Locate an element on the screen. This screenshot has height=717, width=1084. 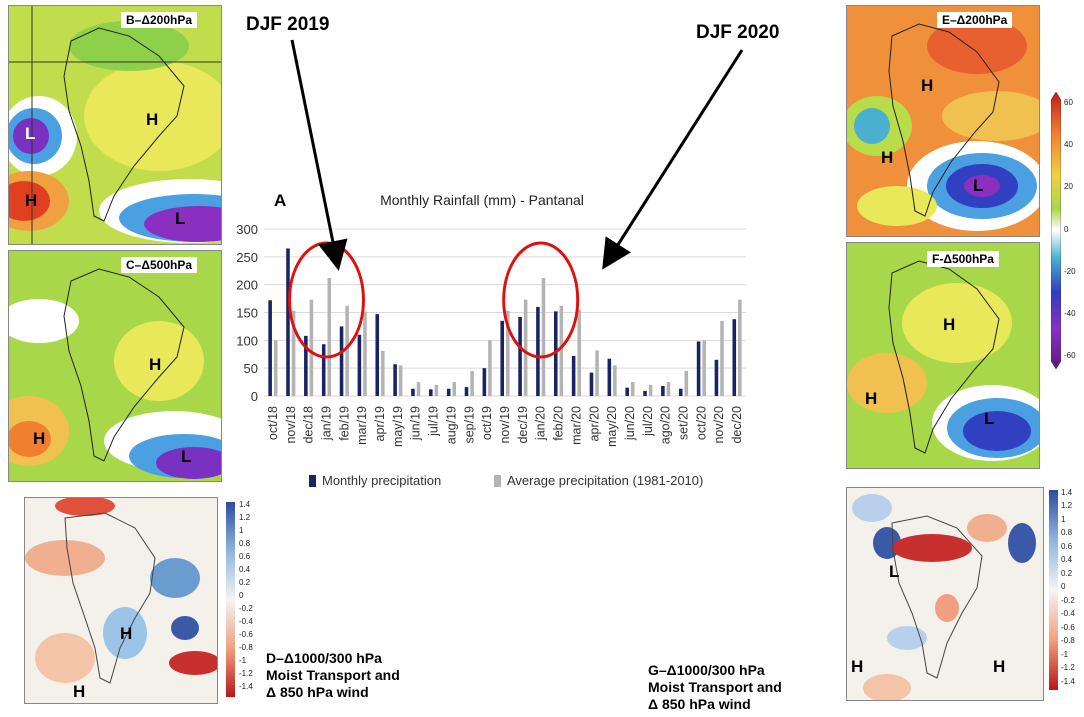
colorbar-tick: -0.2 is located at coordinates (1068, 600).